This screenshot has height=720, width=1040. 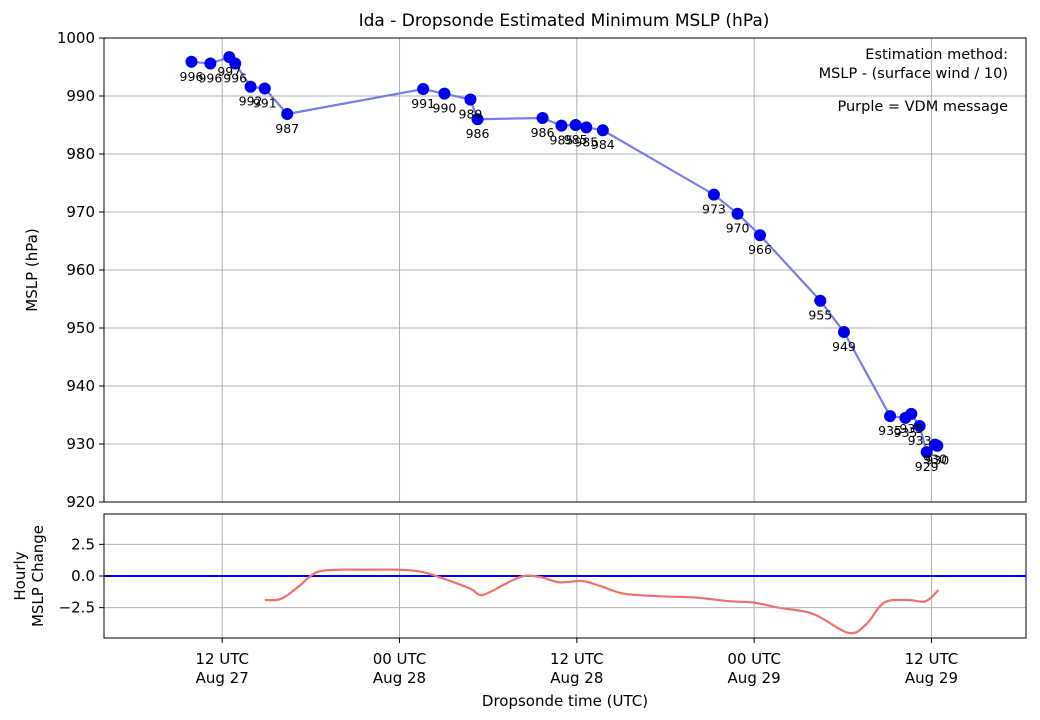 What do you see at coordinates (32, 269) in the screenshot?
I see `top-y-axis-label: MSLP (hPa)` at bounding box center [32, 269].